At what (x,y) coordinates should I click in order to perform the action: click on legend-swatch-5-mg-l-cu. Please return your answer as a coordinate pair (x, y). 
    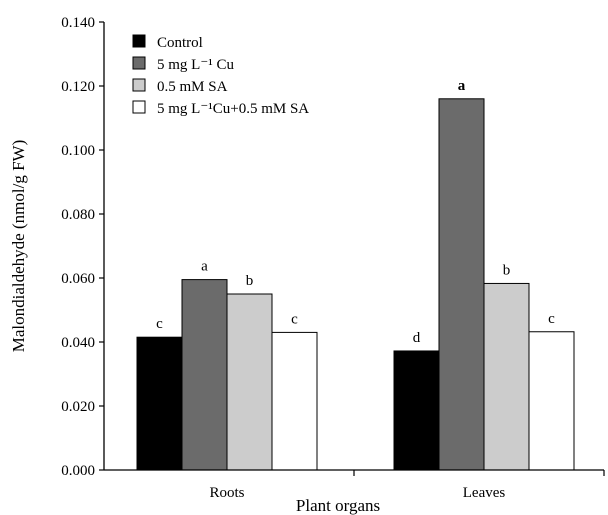
    Looking at the image, I should click on (139, 63).